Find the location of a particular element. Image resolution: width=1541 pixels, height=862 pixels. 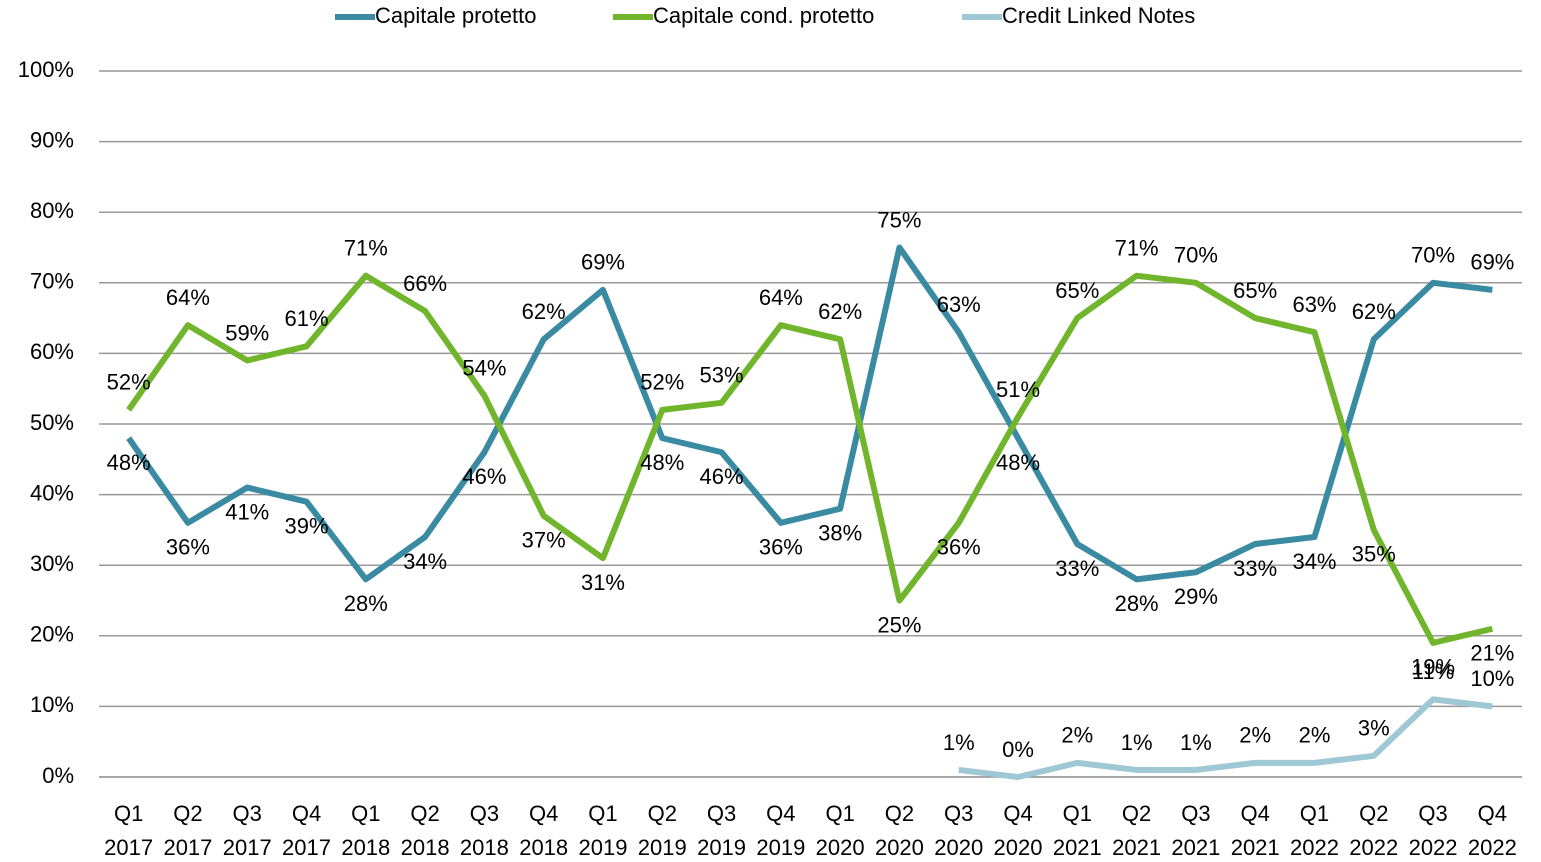

y-tick-label: 20% is located at coordinates (52, 634).